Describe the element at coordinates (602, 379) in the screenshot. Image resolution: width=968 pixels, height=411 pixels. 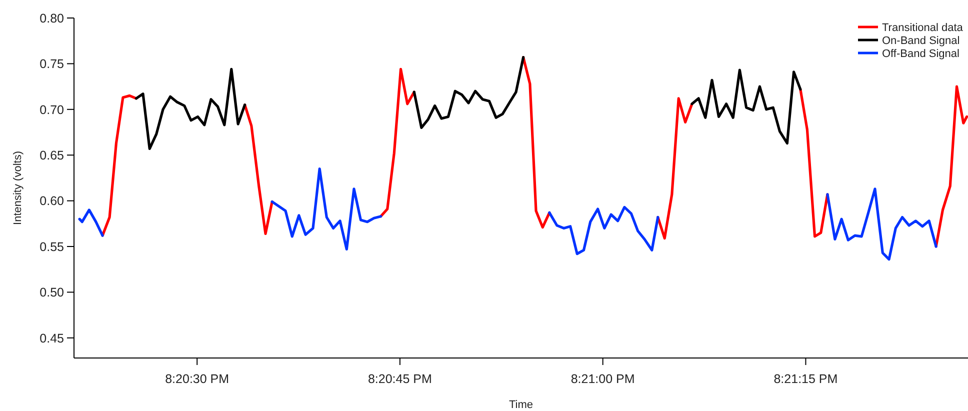
I see `x-tick-label: 8:21:00 PM` at that location.